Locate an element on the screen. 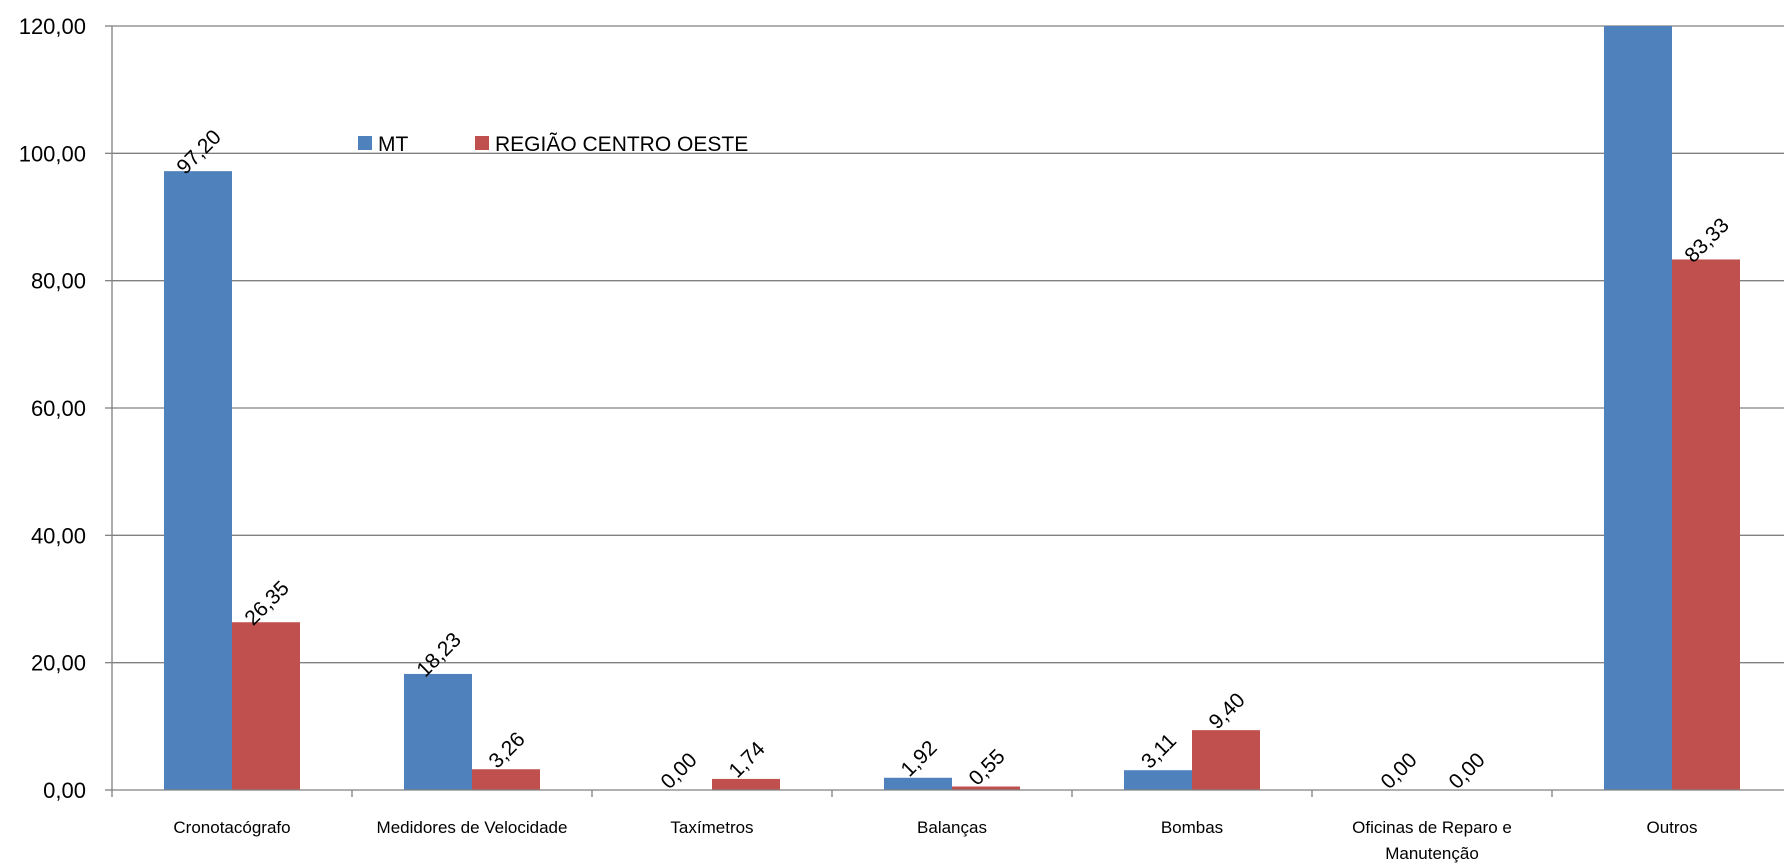 The width and height of the screenshot is (1784, 863). x-category-label: Outros is located at coordinates (1671, 827).